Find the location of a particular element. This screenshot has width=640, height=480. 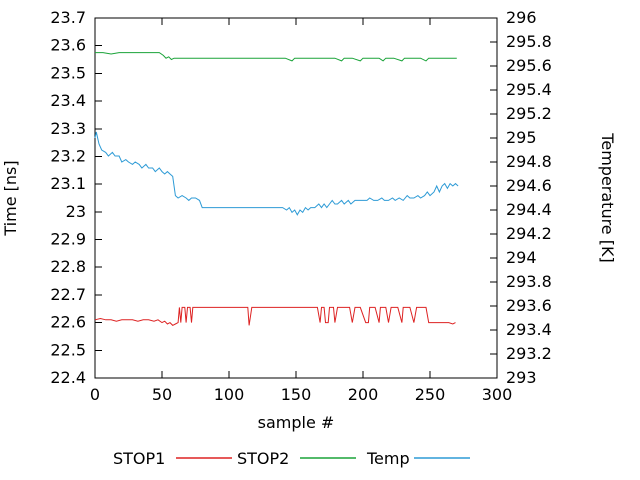

legend-label-stop1: STOP1 is located at coordinates (139, 458).